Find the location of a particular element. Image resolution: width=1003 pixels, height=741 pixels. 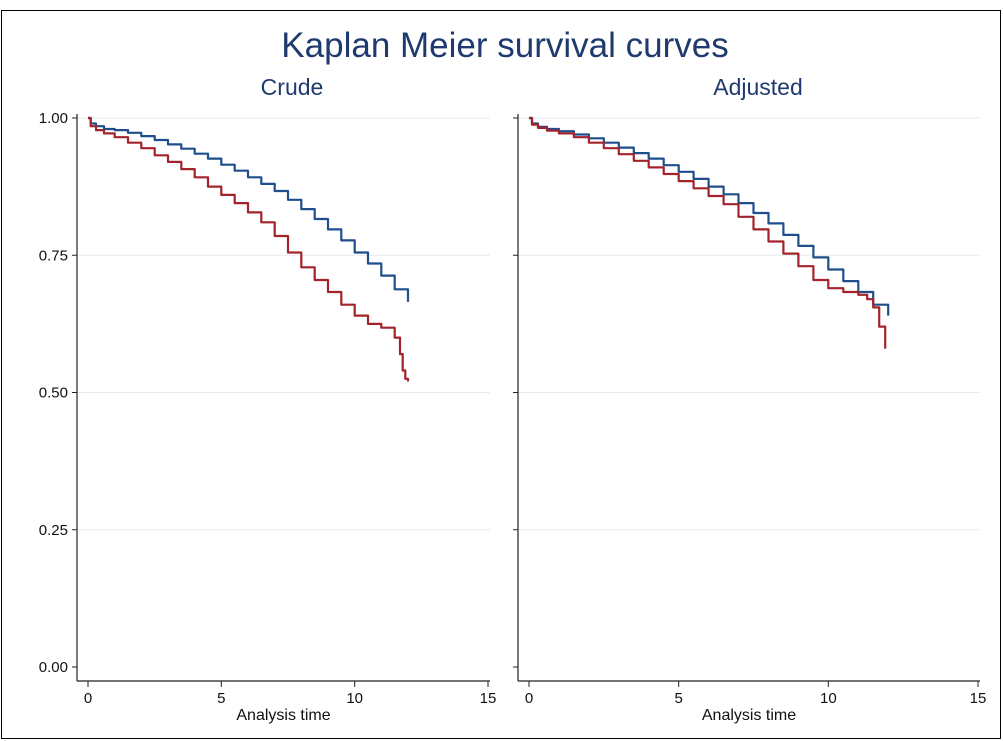

y-tick-label: 0.50 is located at coordinates (53, 393).